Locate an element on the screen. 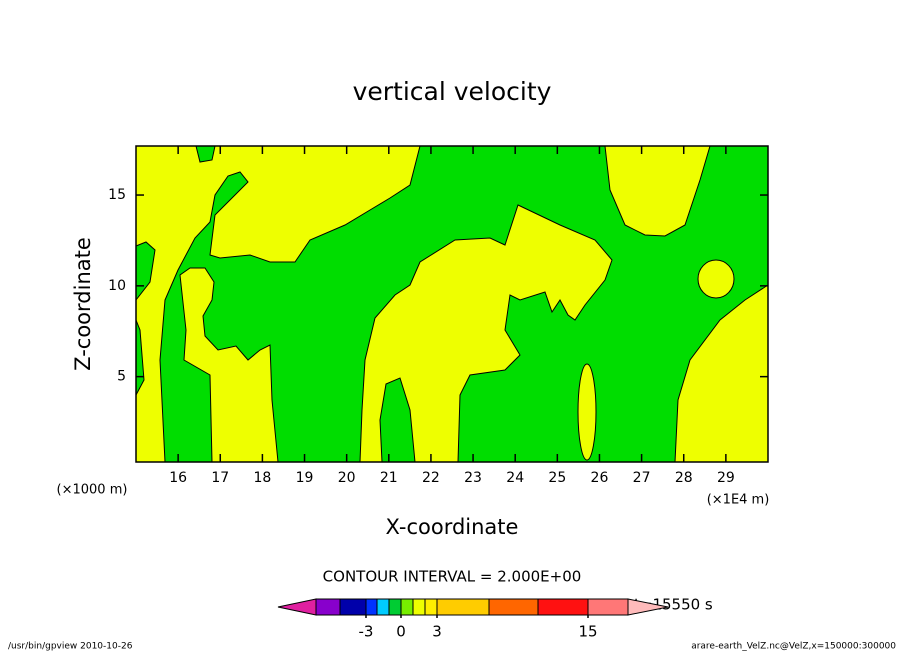 The image size is (904, 654). x-tick-label: 20 is located at coordinates (347, 478).